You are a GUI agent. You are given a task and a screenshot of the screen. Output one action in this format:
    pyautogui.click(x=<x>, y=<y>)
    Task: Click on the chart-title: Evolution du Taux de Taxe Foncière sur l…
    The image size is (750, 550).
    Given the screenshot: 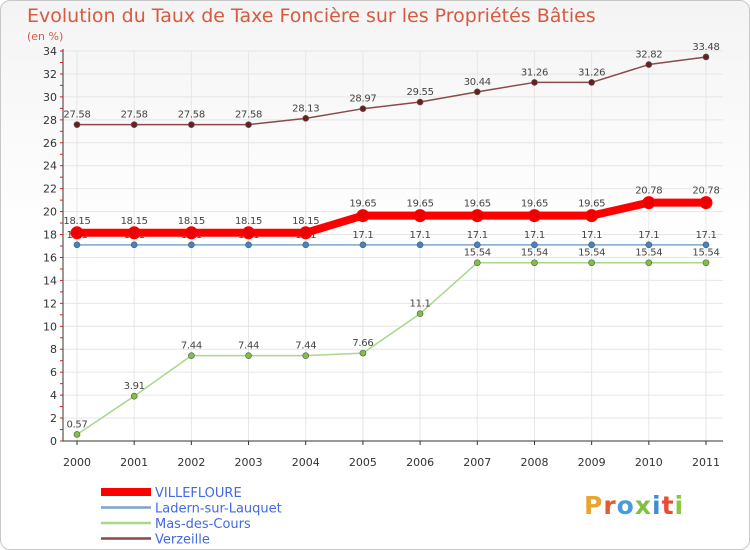 What is the action you would take?
    pyautogui.click(x=311, y=16)
    